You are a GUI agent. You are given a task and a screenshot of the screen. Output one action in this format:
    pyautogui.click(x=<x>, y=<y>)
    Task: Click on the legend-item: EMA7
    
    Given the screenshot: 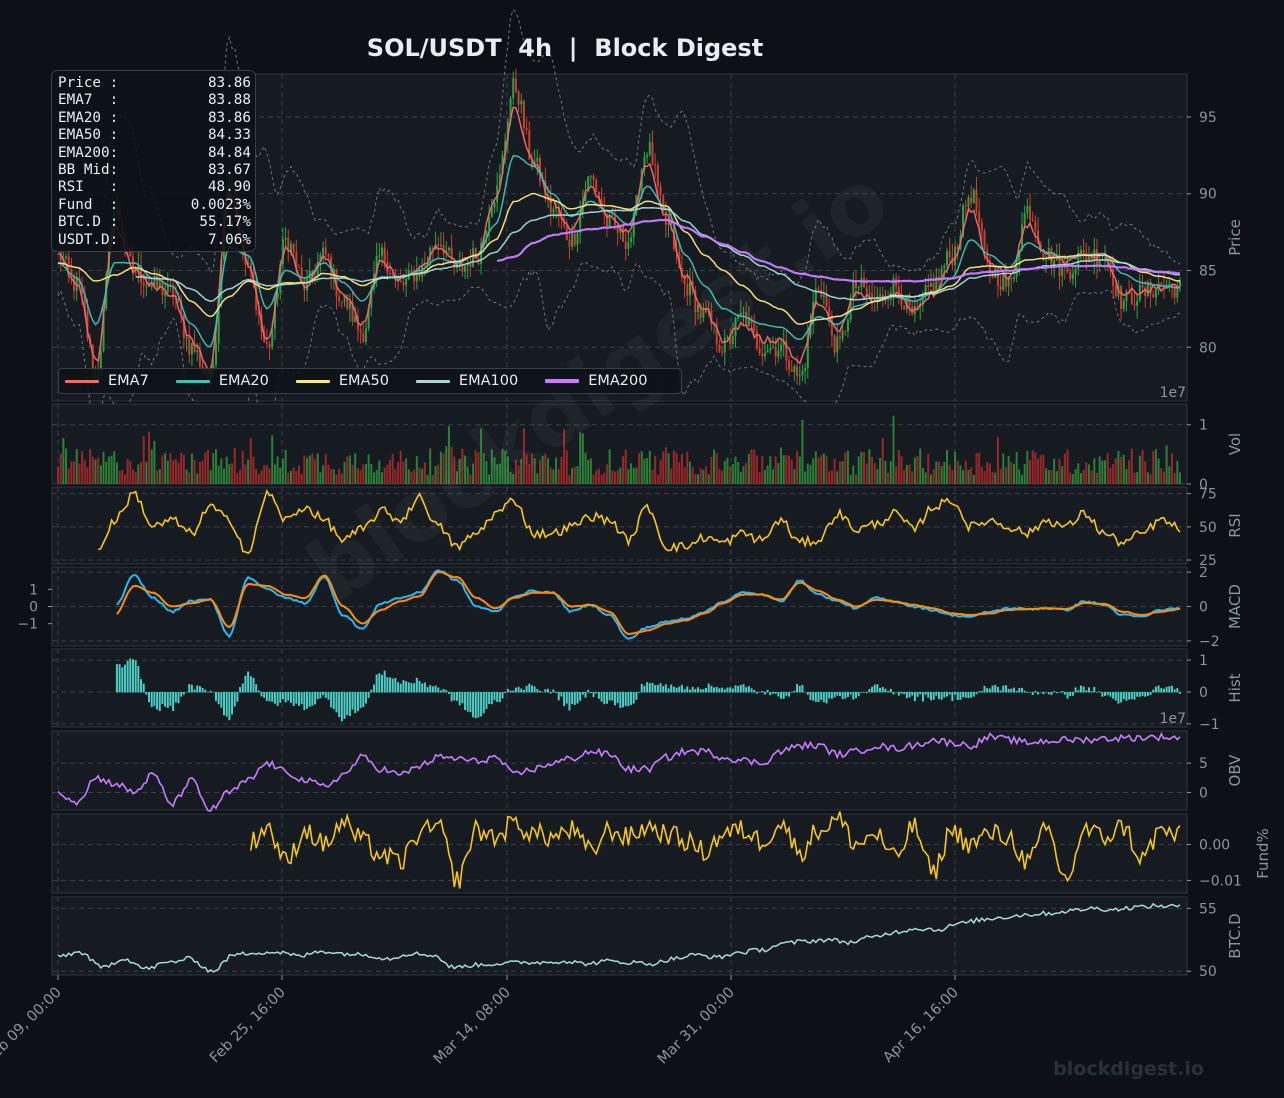 What is the action you would take?
    pyautogui.click(x=107, y=381)
    